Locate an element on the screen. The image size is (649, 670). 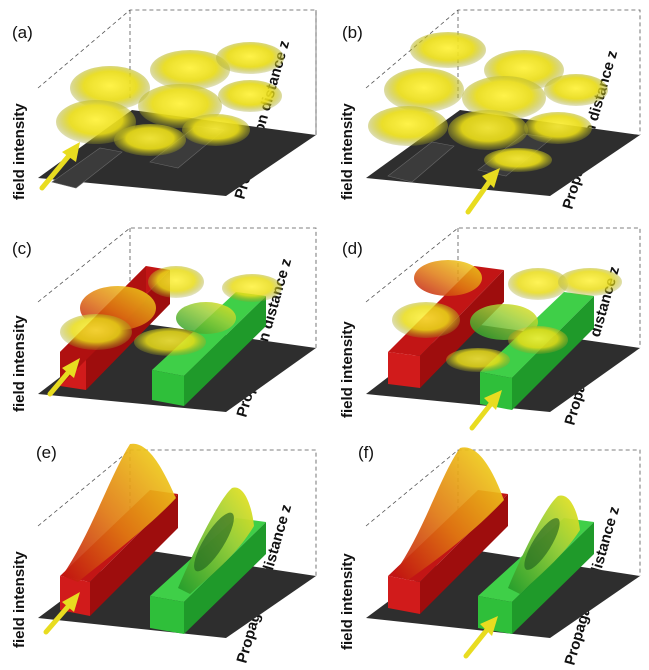
bounding-box is located at coordinates (177, 72).